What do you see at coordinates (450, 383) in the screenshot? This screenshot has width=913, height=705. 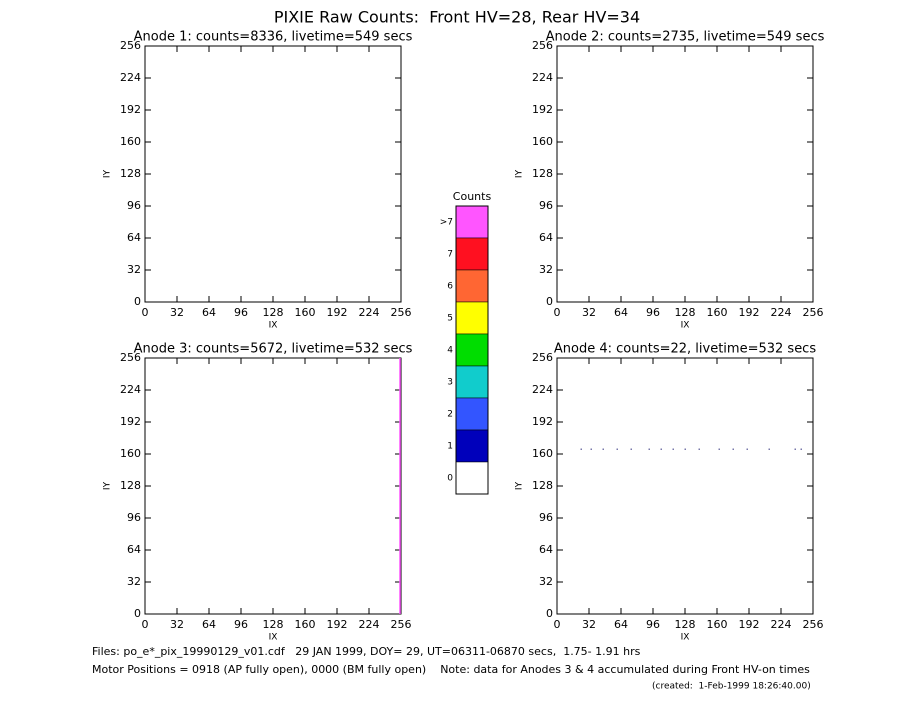 I see `colorbar-label: 3` at bounding box center [450, 383].